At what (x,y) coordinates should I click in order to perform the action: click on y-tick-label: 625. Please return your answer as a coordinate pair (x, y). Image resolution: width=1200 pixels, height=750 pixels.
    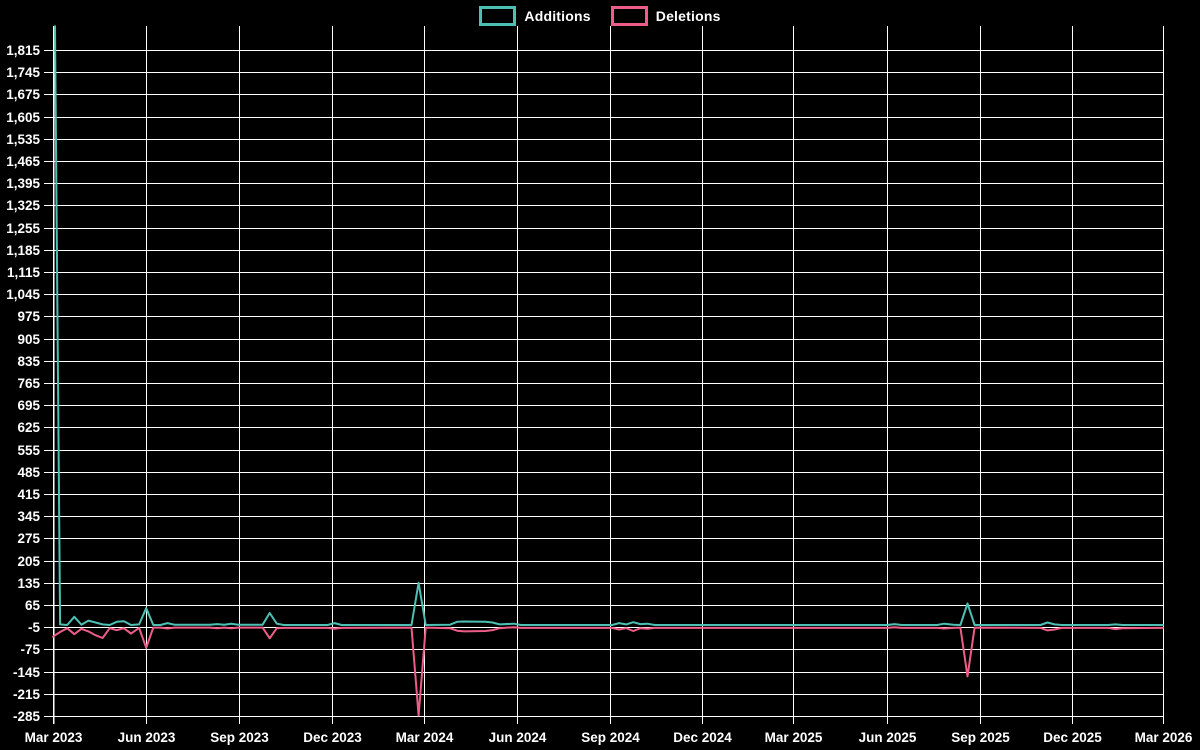
    Looking at the image, I should click on (28, 427).